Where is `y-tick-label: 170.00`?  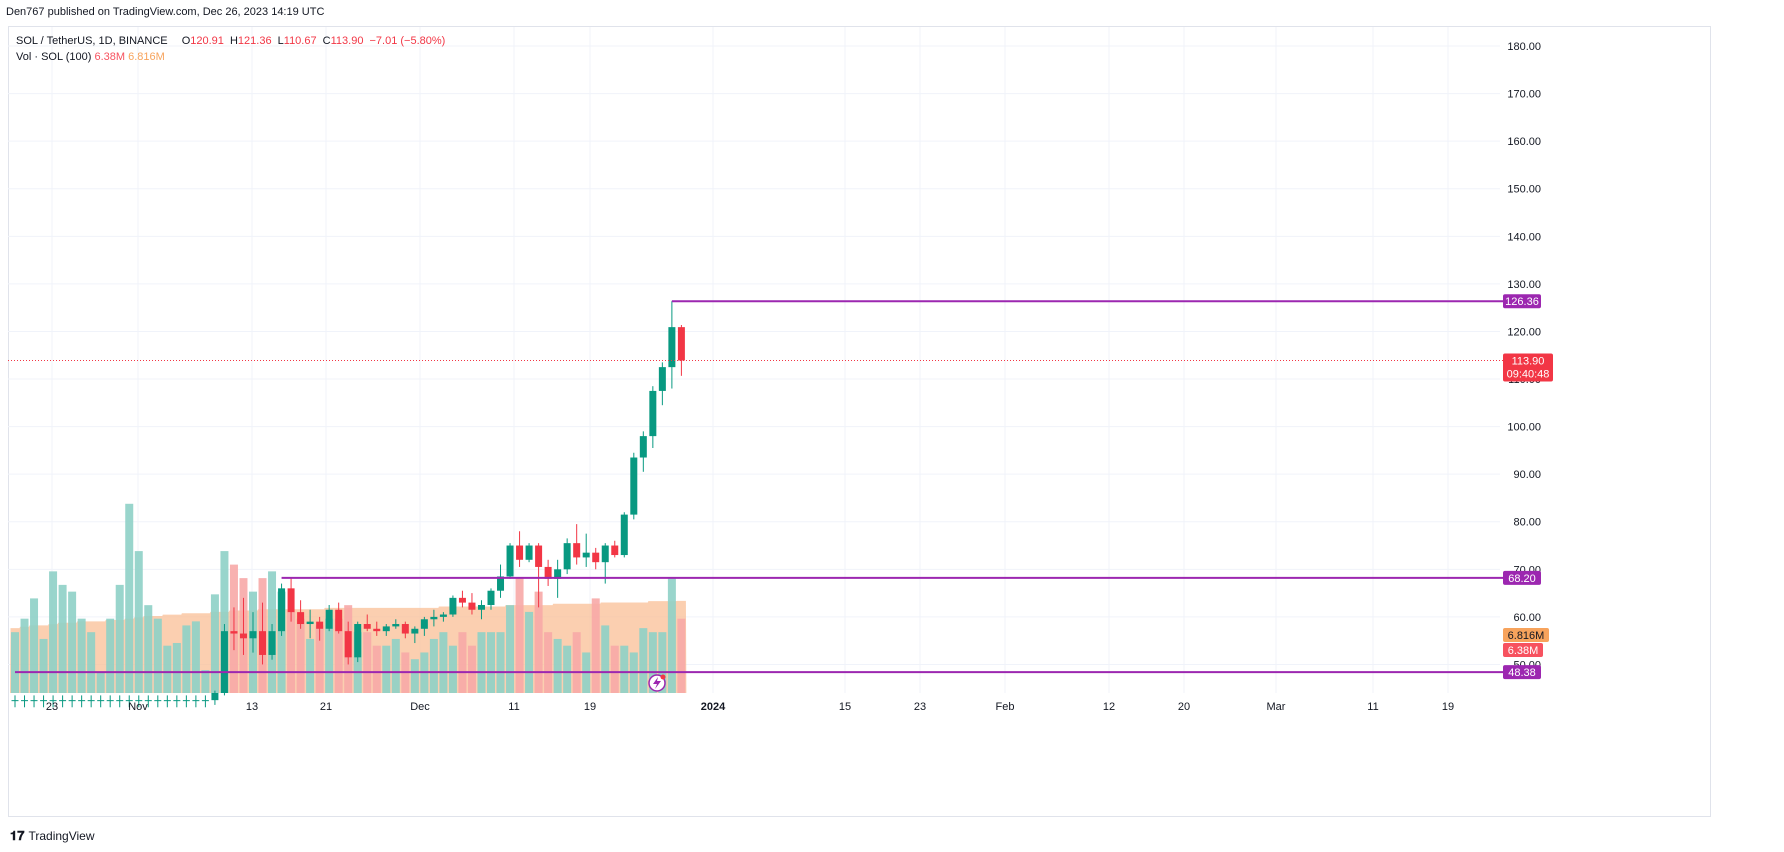 y-tick-label: 170.00 is located at coordinates (1524, 95).